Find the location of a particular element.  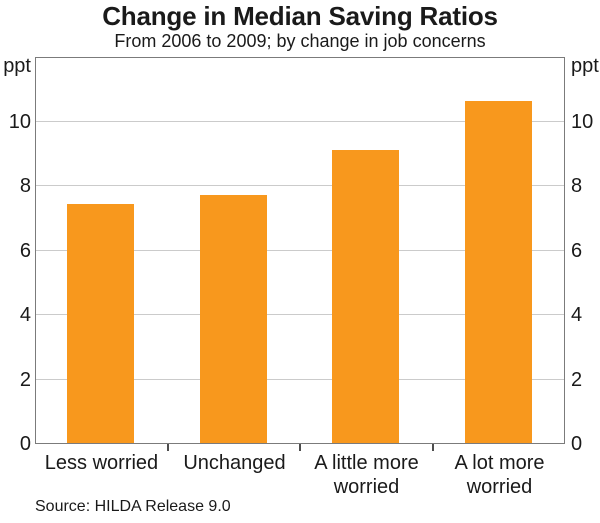

y-tick-label-left-6: 6 is located at coordinates (25, 251).